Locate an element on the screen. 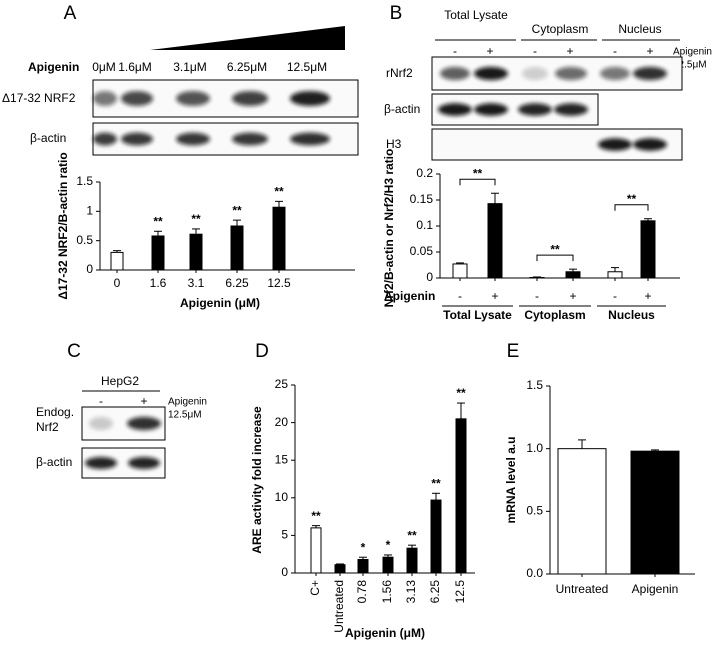 This screenshot has height=649, width=713. panel-label: A is located at coordinates (70, 13).